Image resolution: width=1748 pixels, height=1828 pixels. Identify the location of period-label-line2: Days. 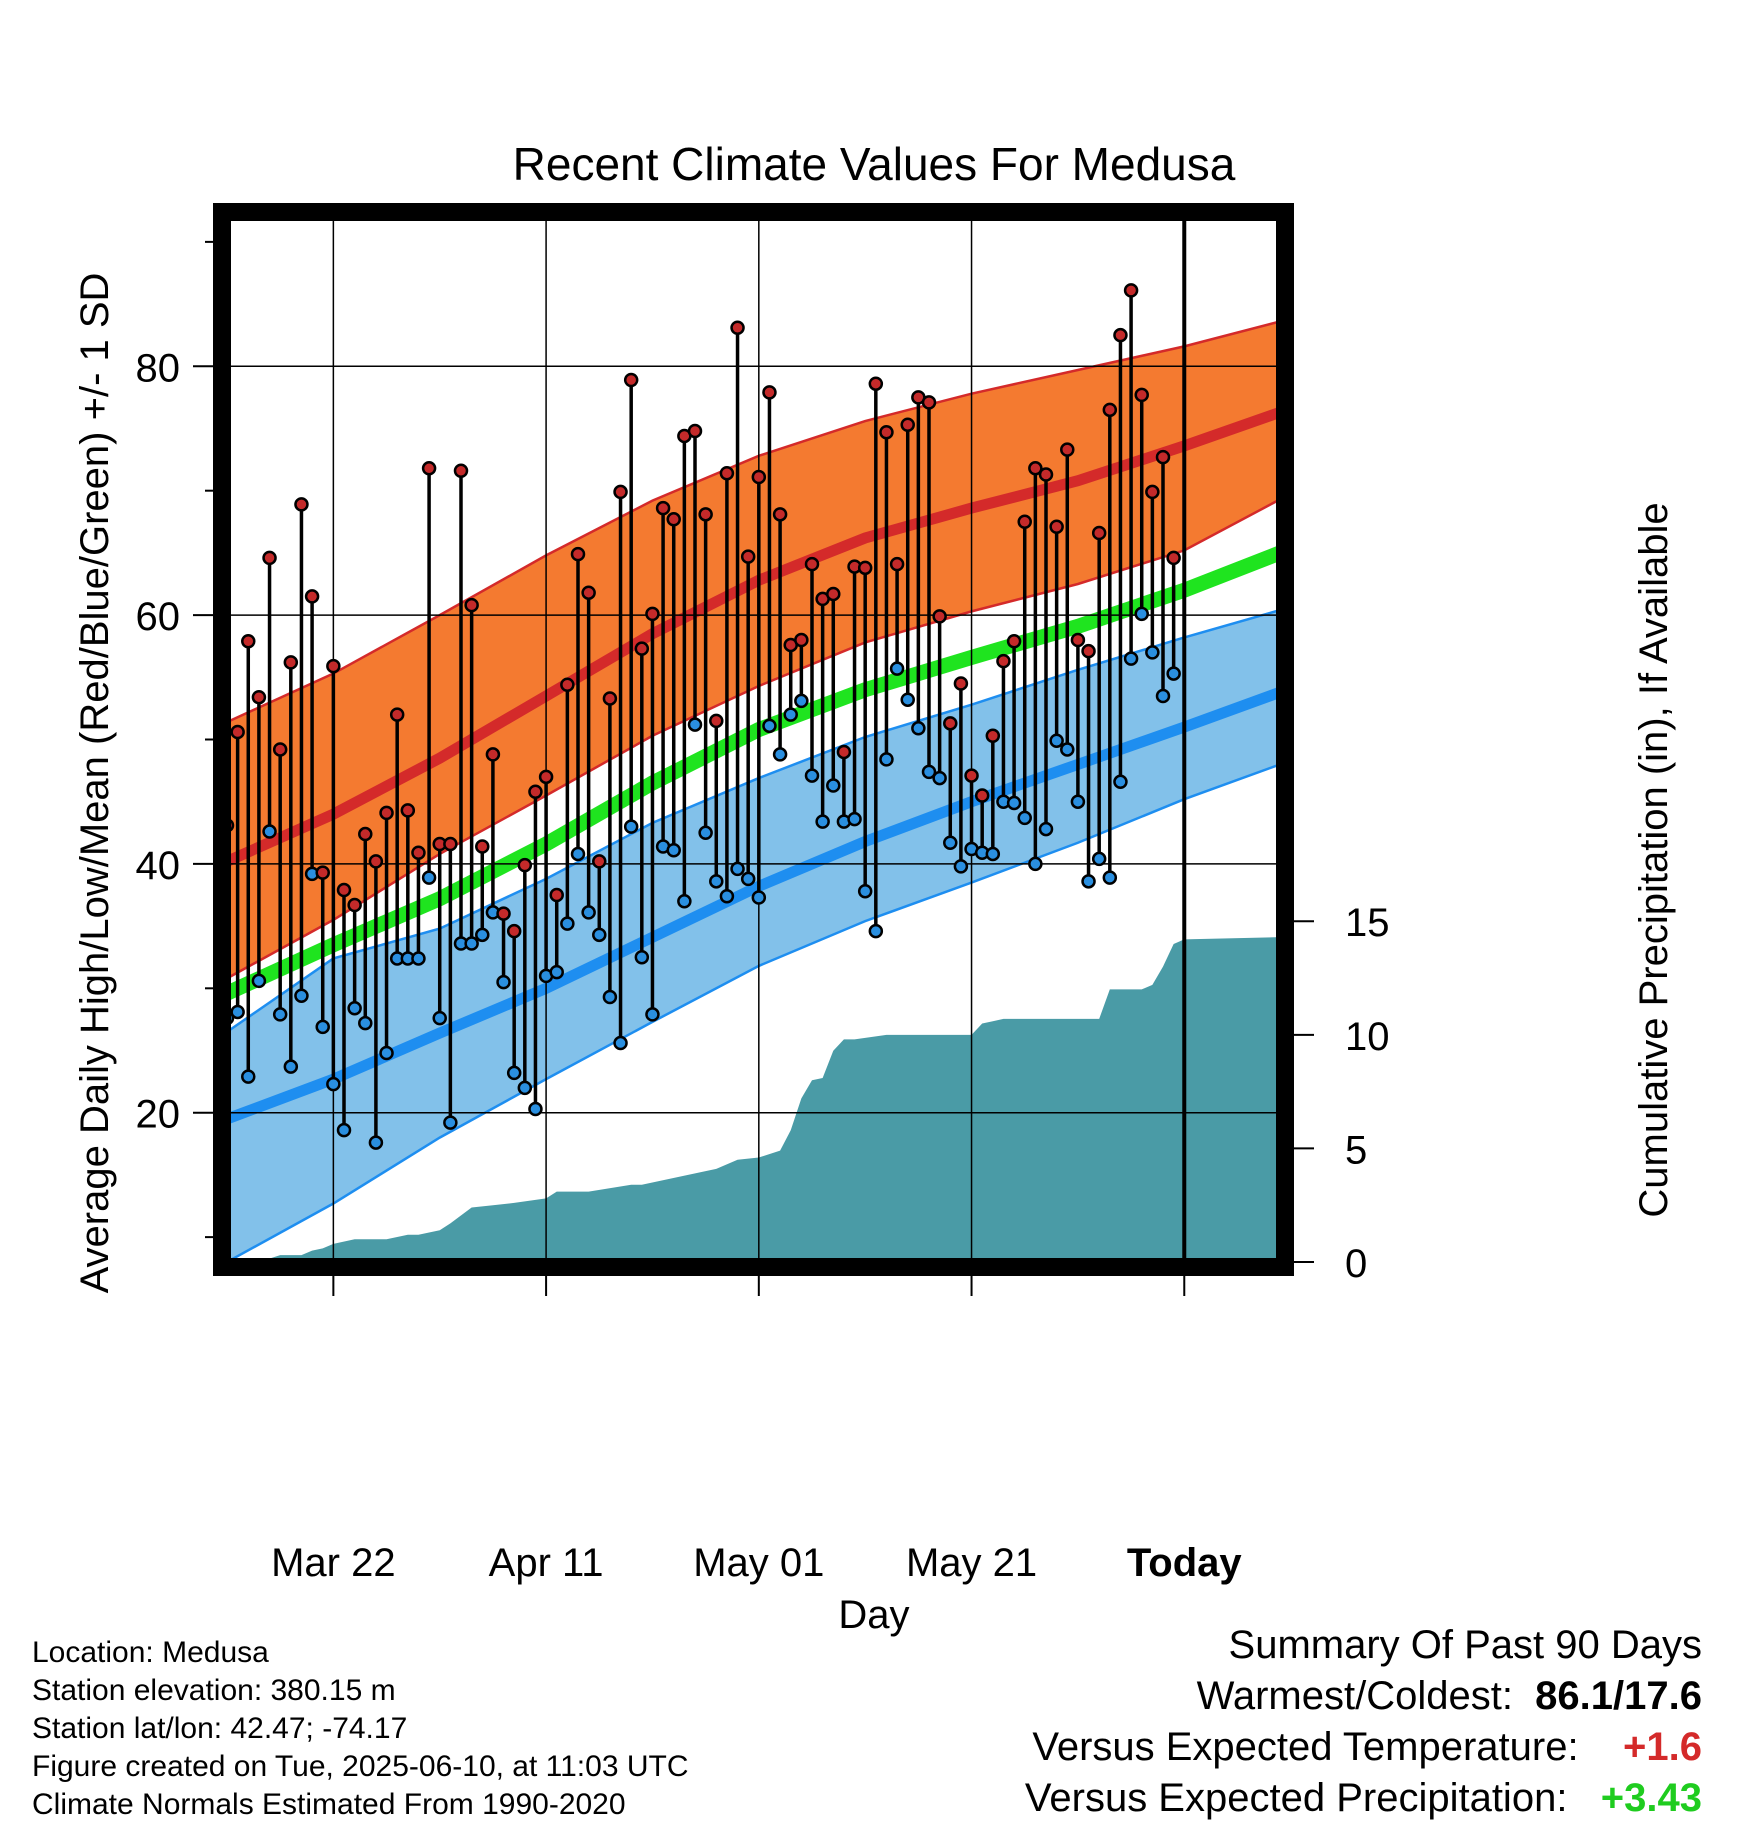
(1233, 1437).